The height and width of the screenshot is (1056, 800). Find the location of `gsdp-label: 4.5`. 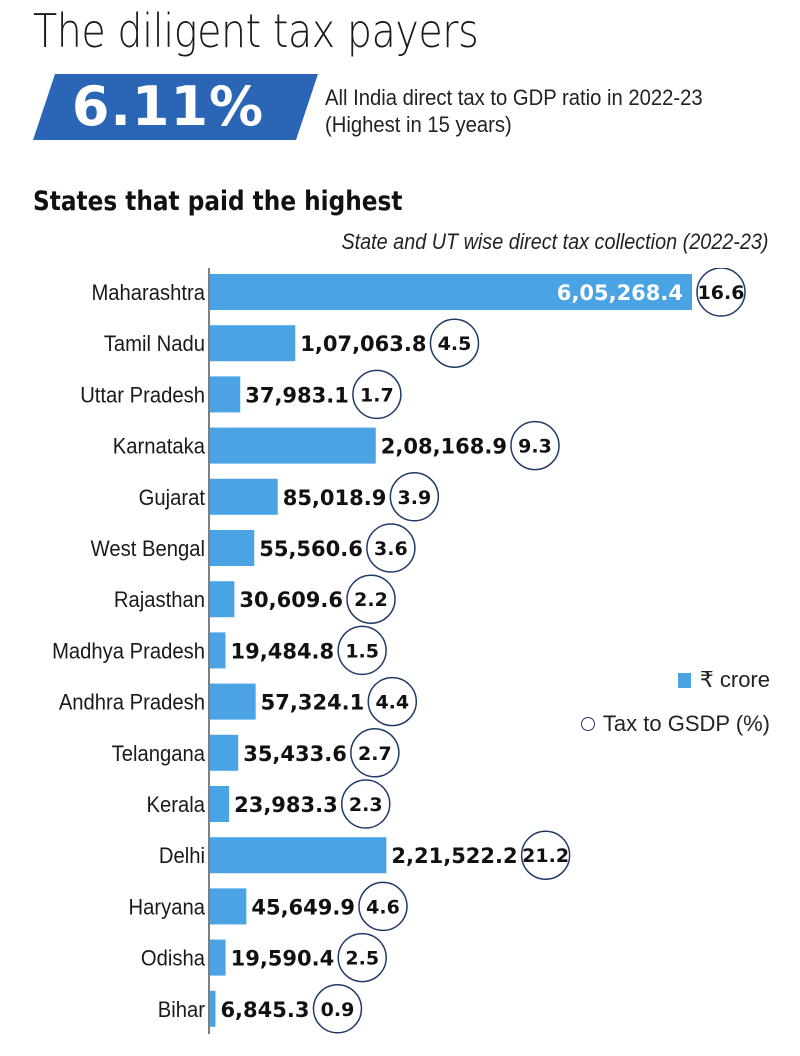

gsdp-label: 4.5 is located at coordinates (455, 344).